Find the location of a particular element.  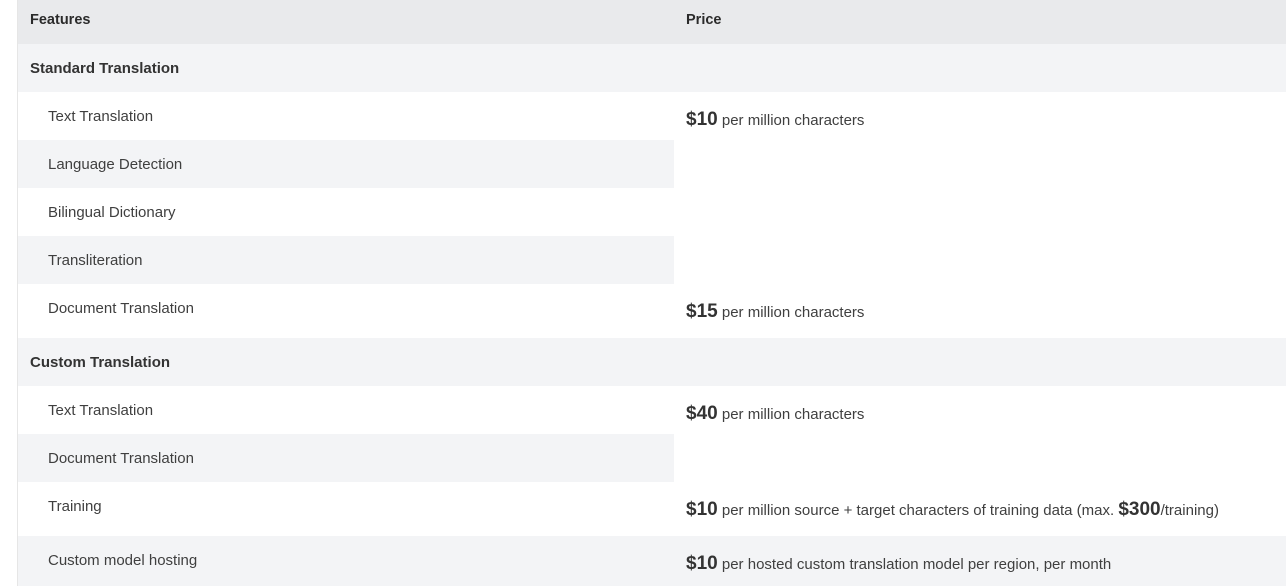

feature-label: Bilingual Dictionary is located at coordinates (112, 212).